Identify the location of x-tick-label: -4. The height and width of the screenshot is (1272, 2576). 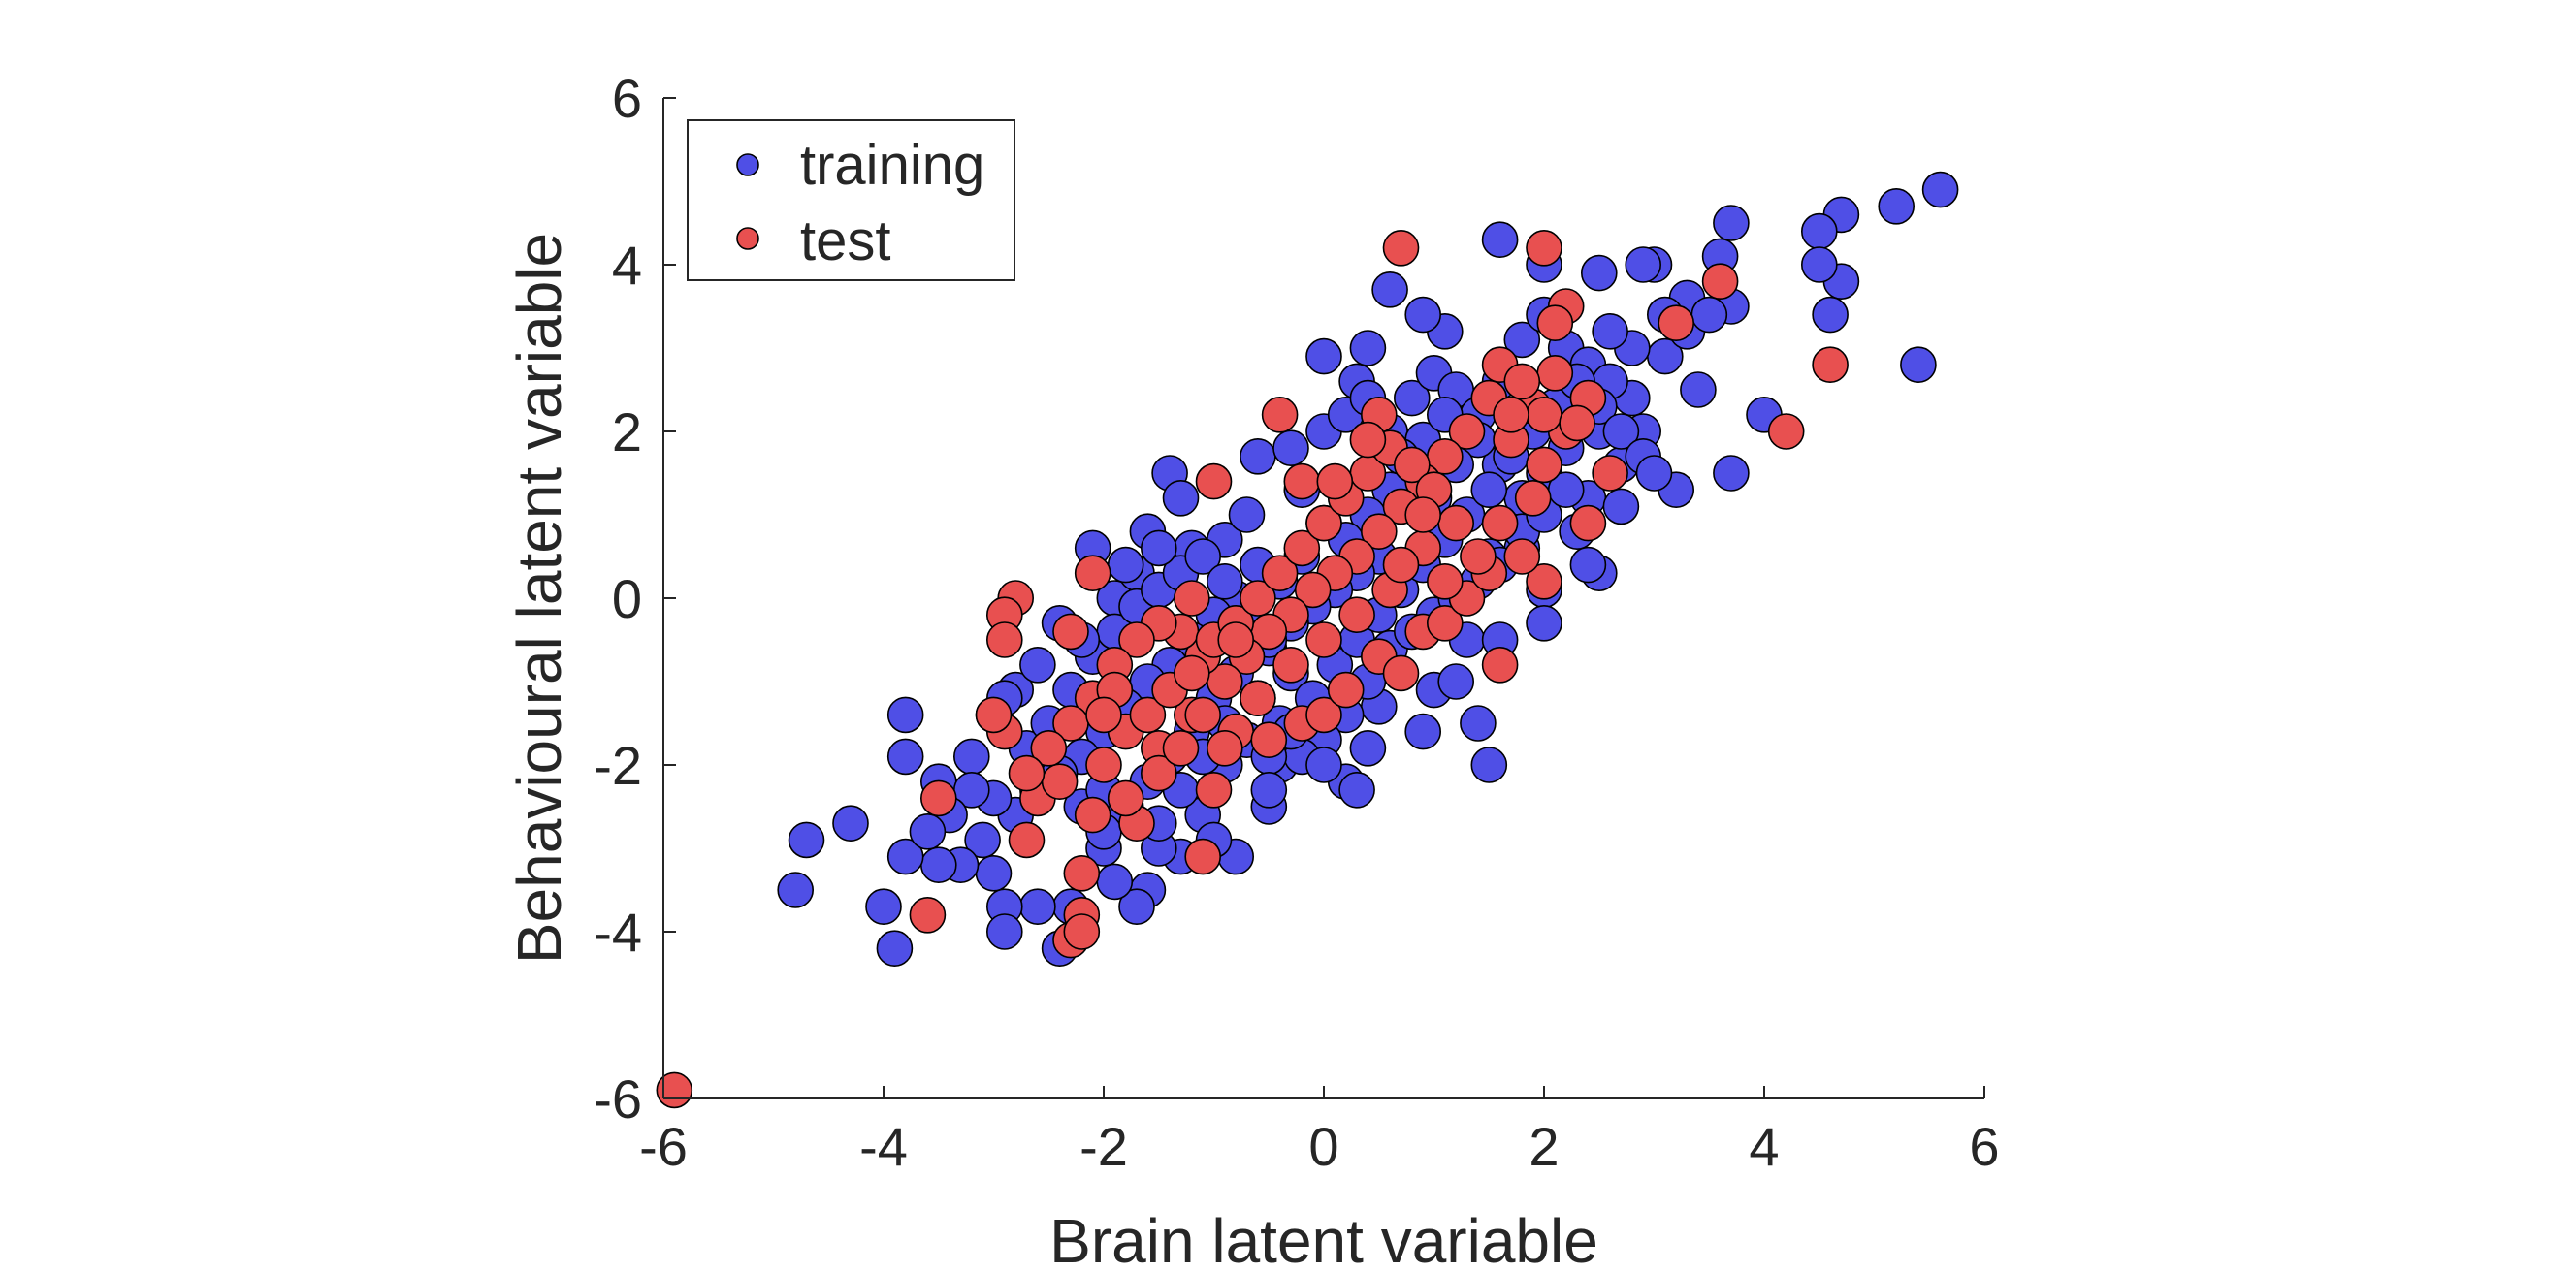
(883, 1146).